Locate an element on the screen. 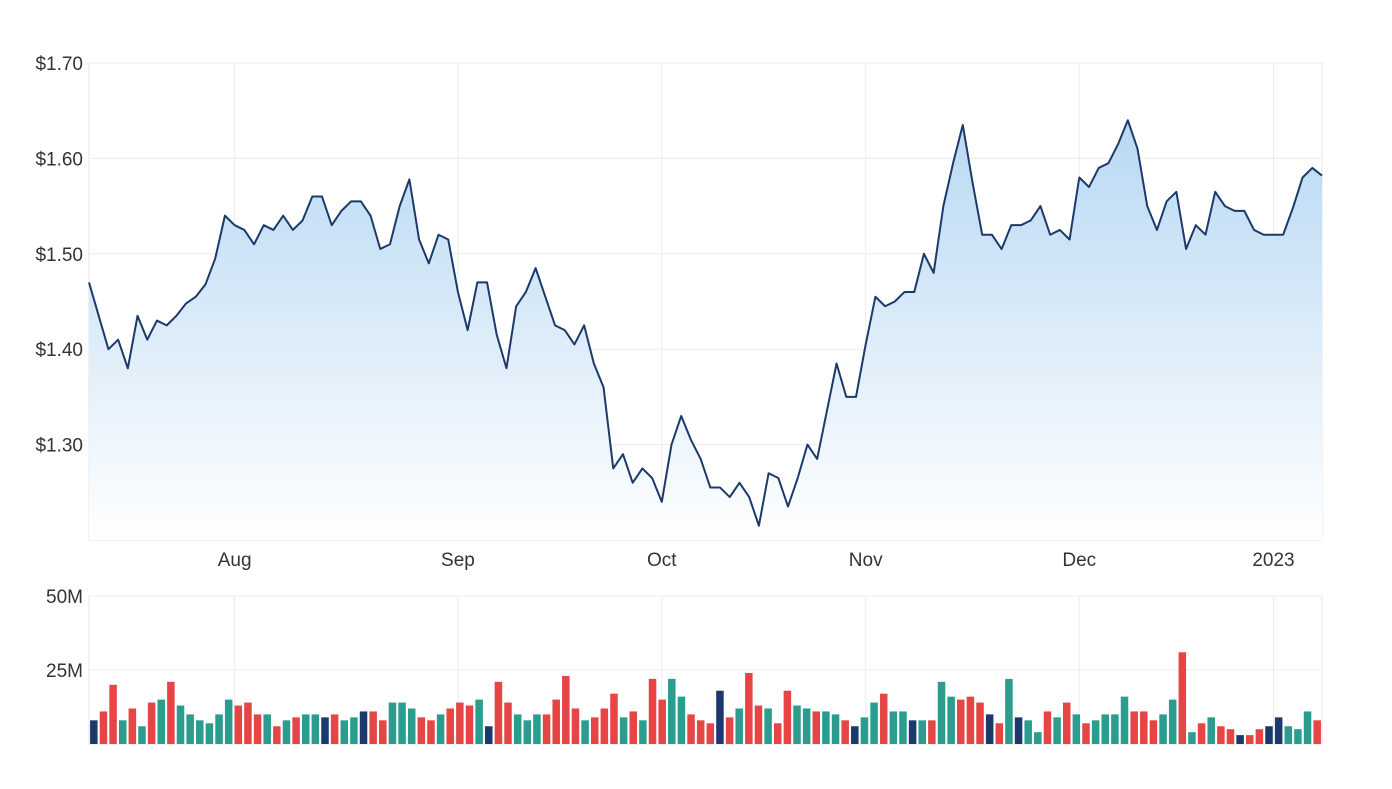 Image resolution: width=1392 pixels, height=789 pixels. price-y-tick-label: $1.50 is located at coordinates (59, 255).